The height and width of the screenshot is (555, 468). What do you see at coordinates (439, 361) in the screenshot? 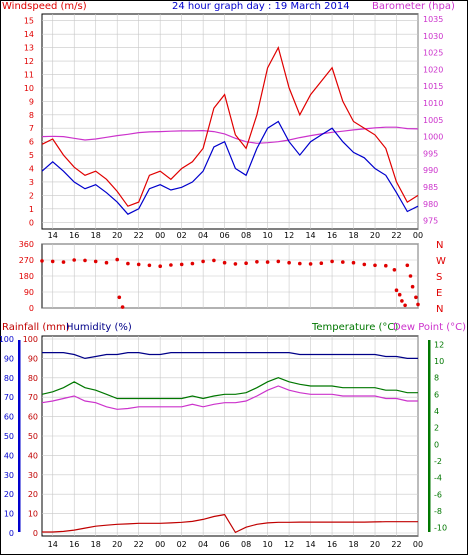
I see `temperature-y-tick-label: 10` at bounding box center [439, 361].